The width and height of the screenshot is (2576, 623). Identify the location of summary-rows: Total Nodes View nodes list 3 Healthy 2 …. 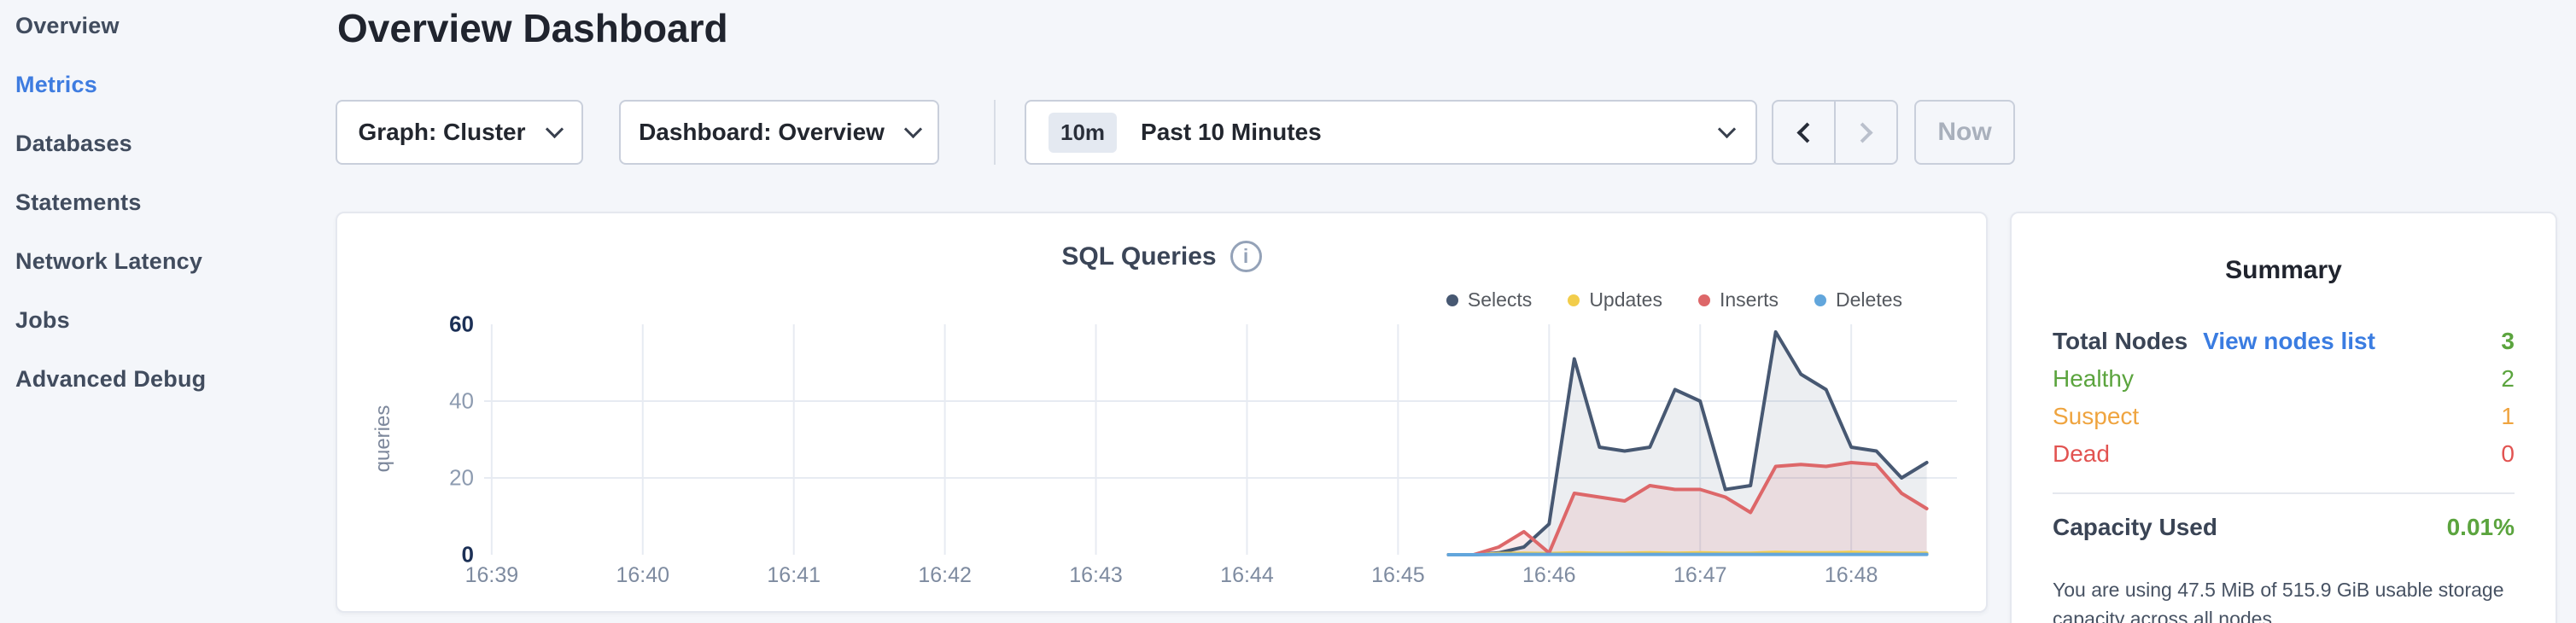
(2284, 398).